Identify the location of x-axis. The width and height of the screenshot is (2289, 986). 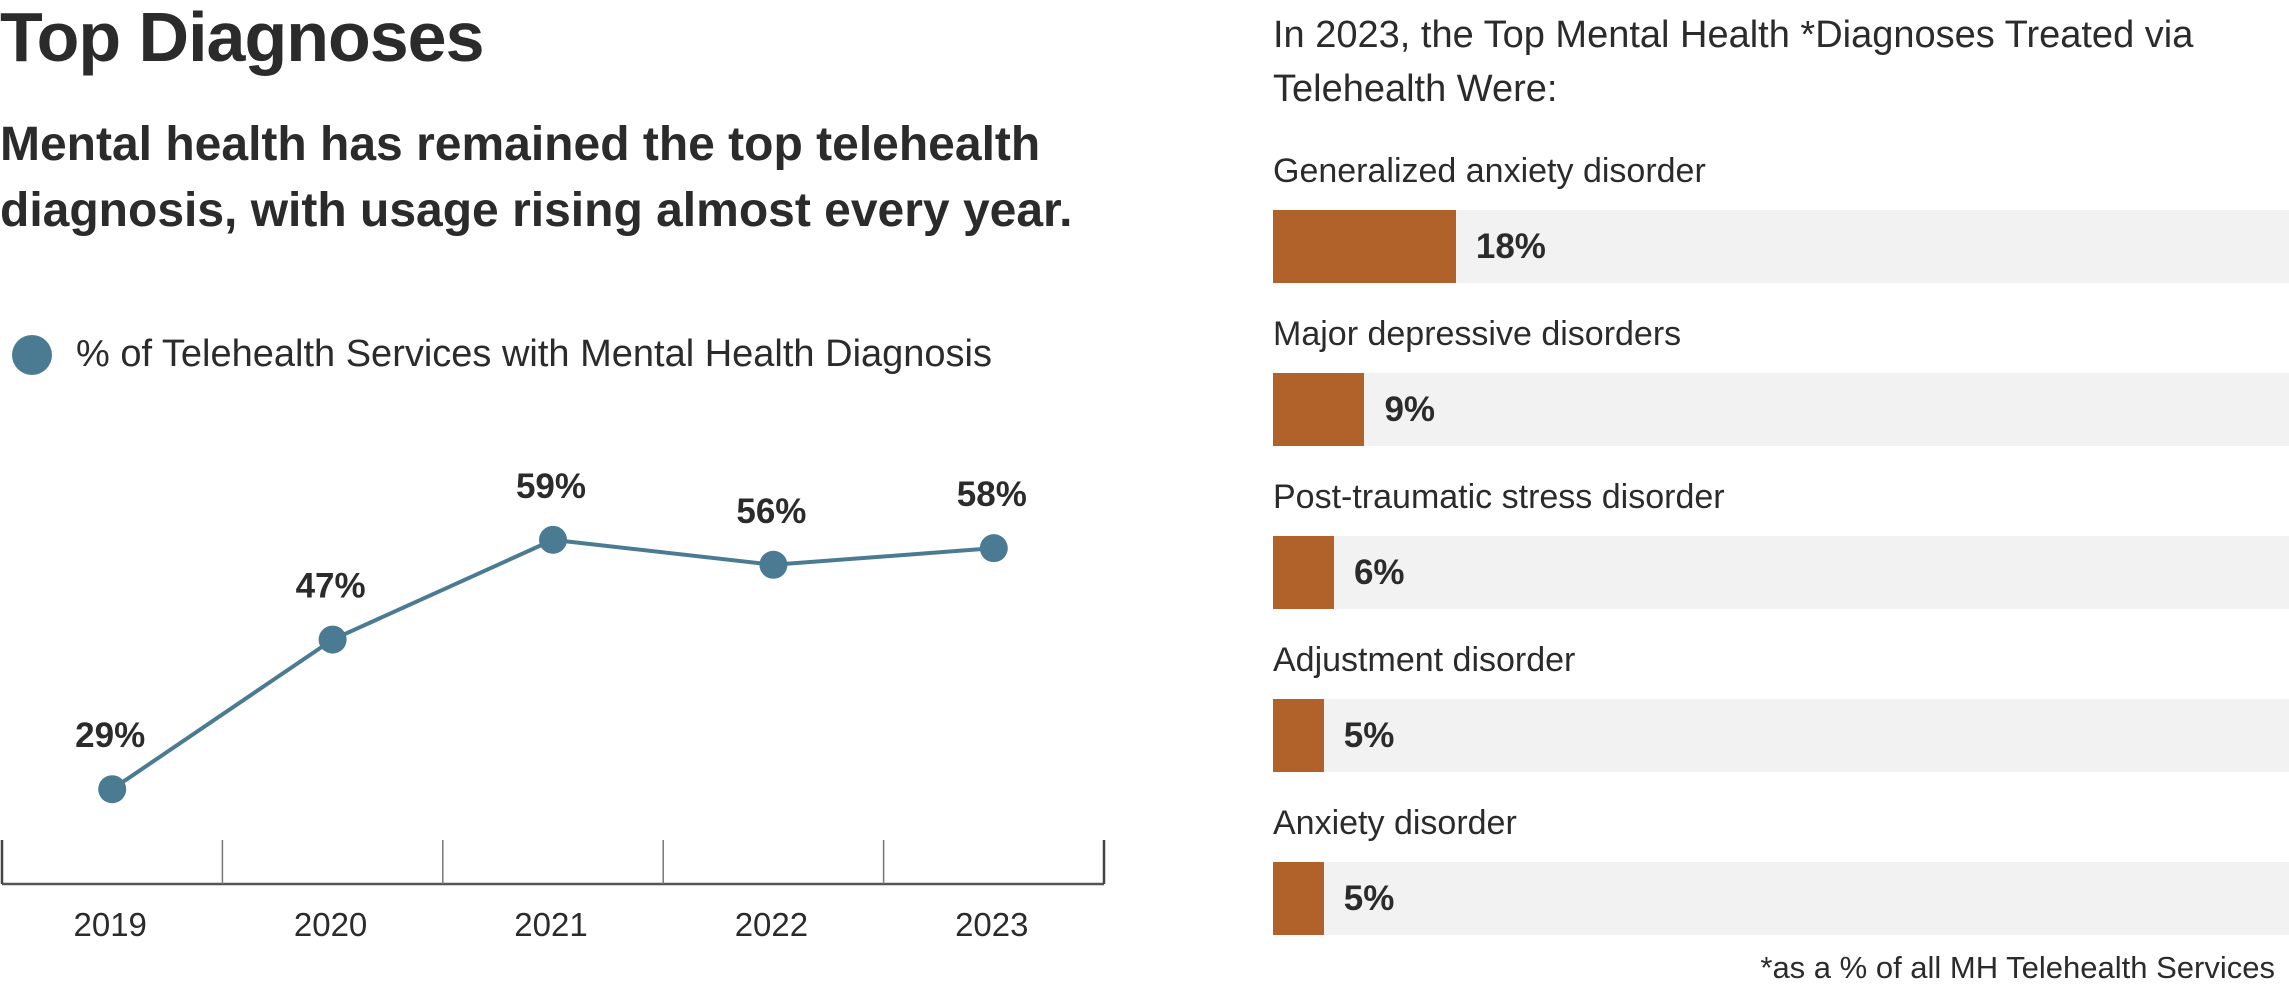
(553, 863).